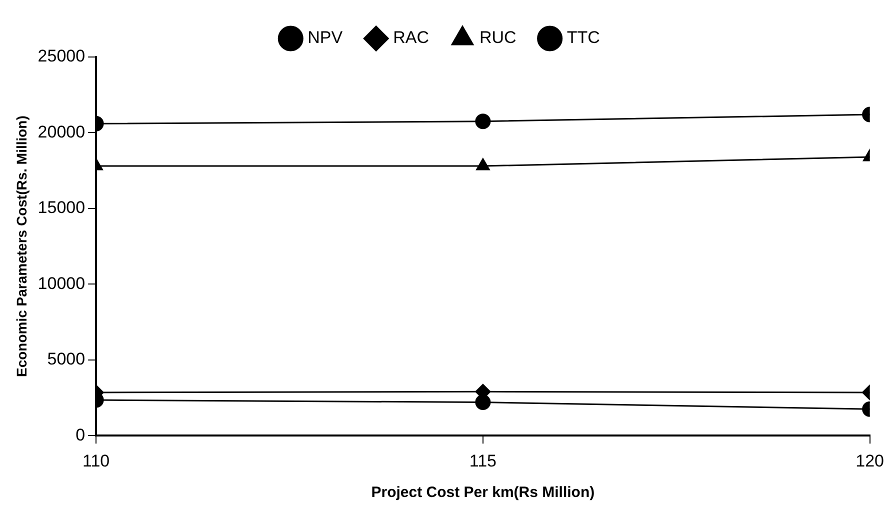 The width and height of the screenshot is (892, 511). I want to click on y-tick-label: 20000, so click(62, 132).